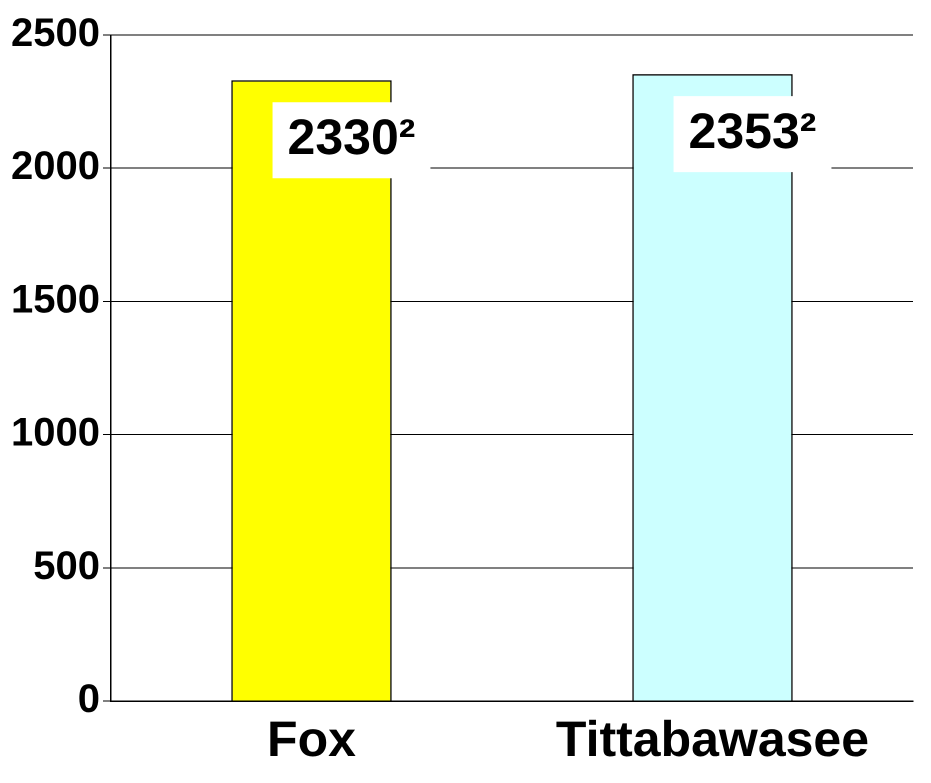 Image resolution: width=931 pixels, height=783 pixels. I want to click on y-tick-label: 1500, so click(55, 299).